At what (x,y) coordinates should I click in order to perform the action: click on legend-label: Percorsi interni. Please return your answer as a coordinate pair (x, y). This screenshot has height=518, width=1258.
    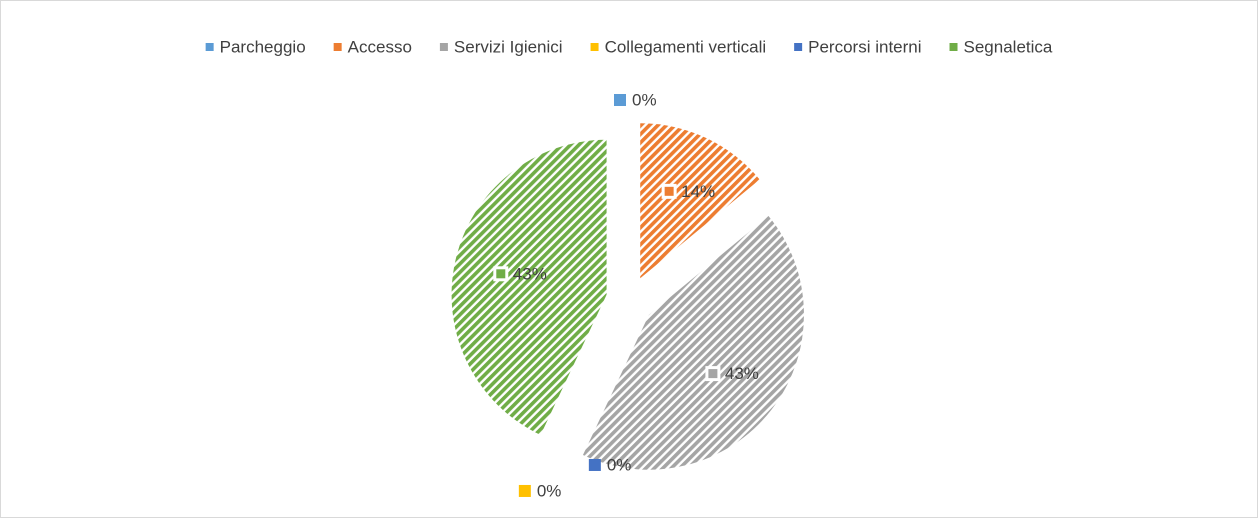
    Looking at the image, I should click on (864, 46).